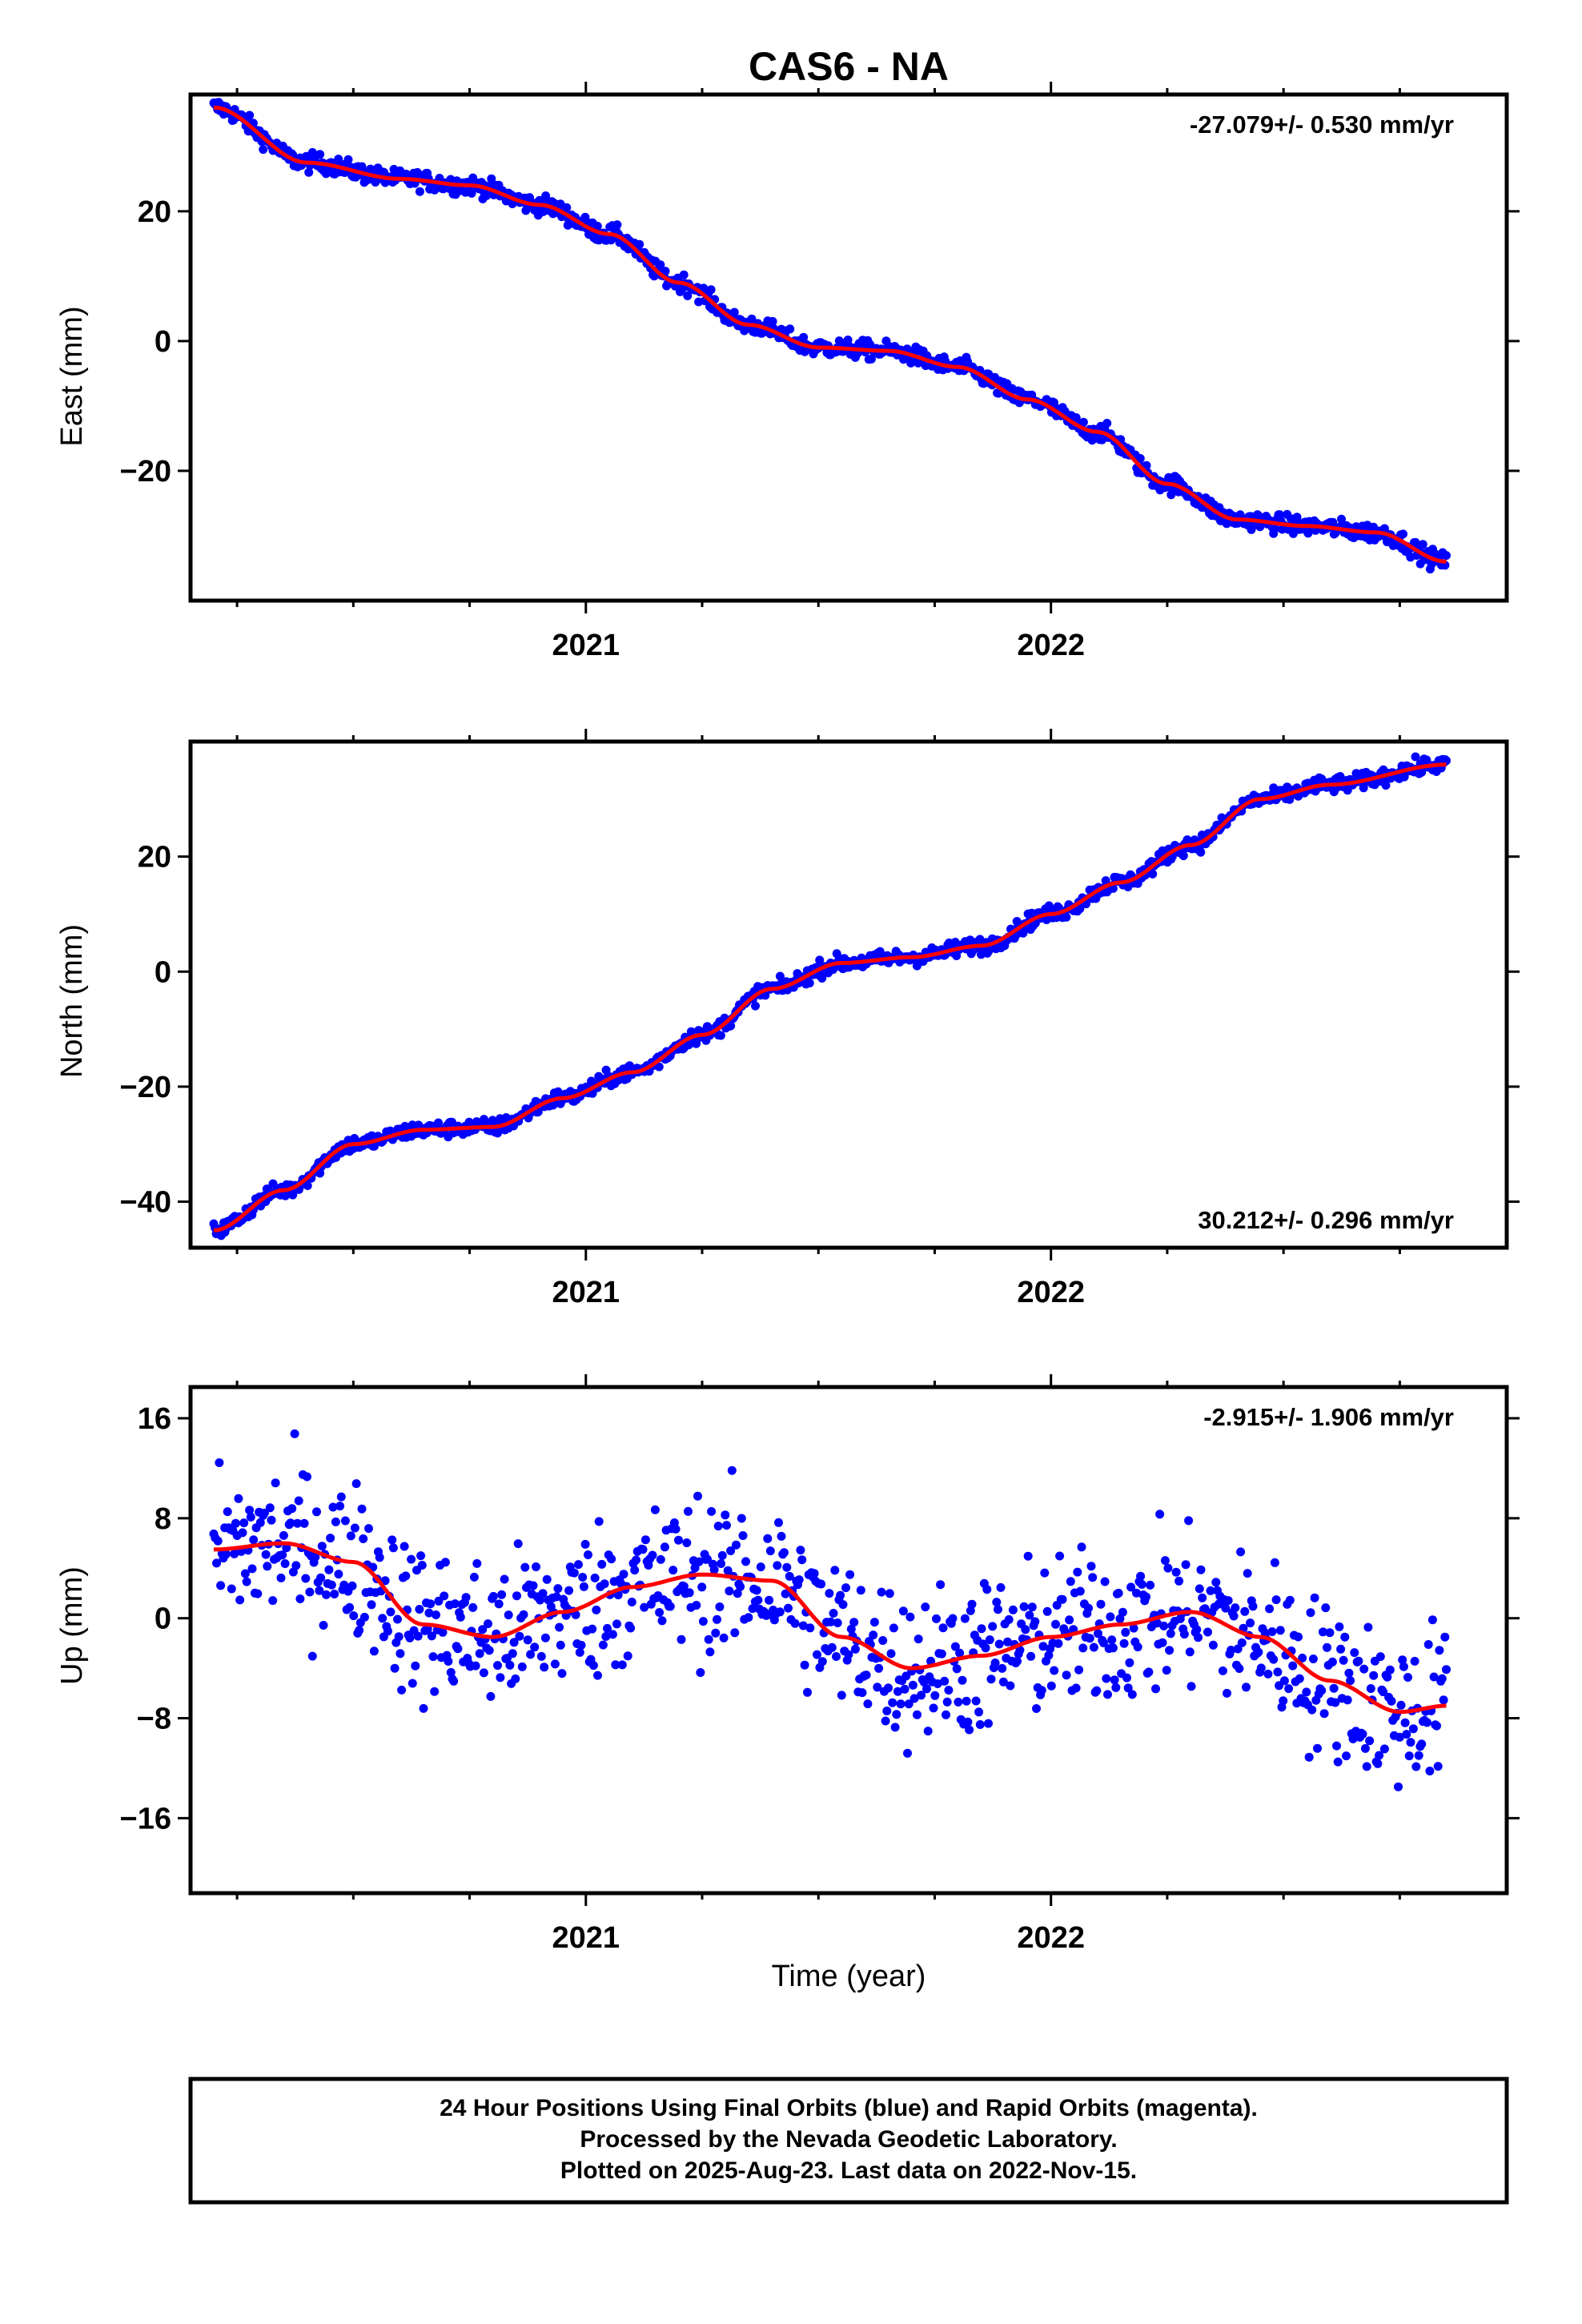 The image size is (1582, 2324). Describe the element at coordinates (586, 1292) in the screenshot. I see `north-x-tick-label: 2021` at that location.